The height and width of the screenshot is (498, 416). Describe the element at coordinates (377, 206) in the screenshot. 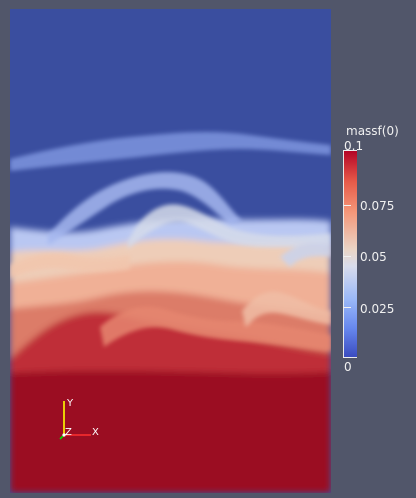

I see `colorbar-label-upper: 0.075` at that location.